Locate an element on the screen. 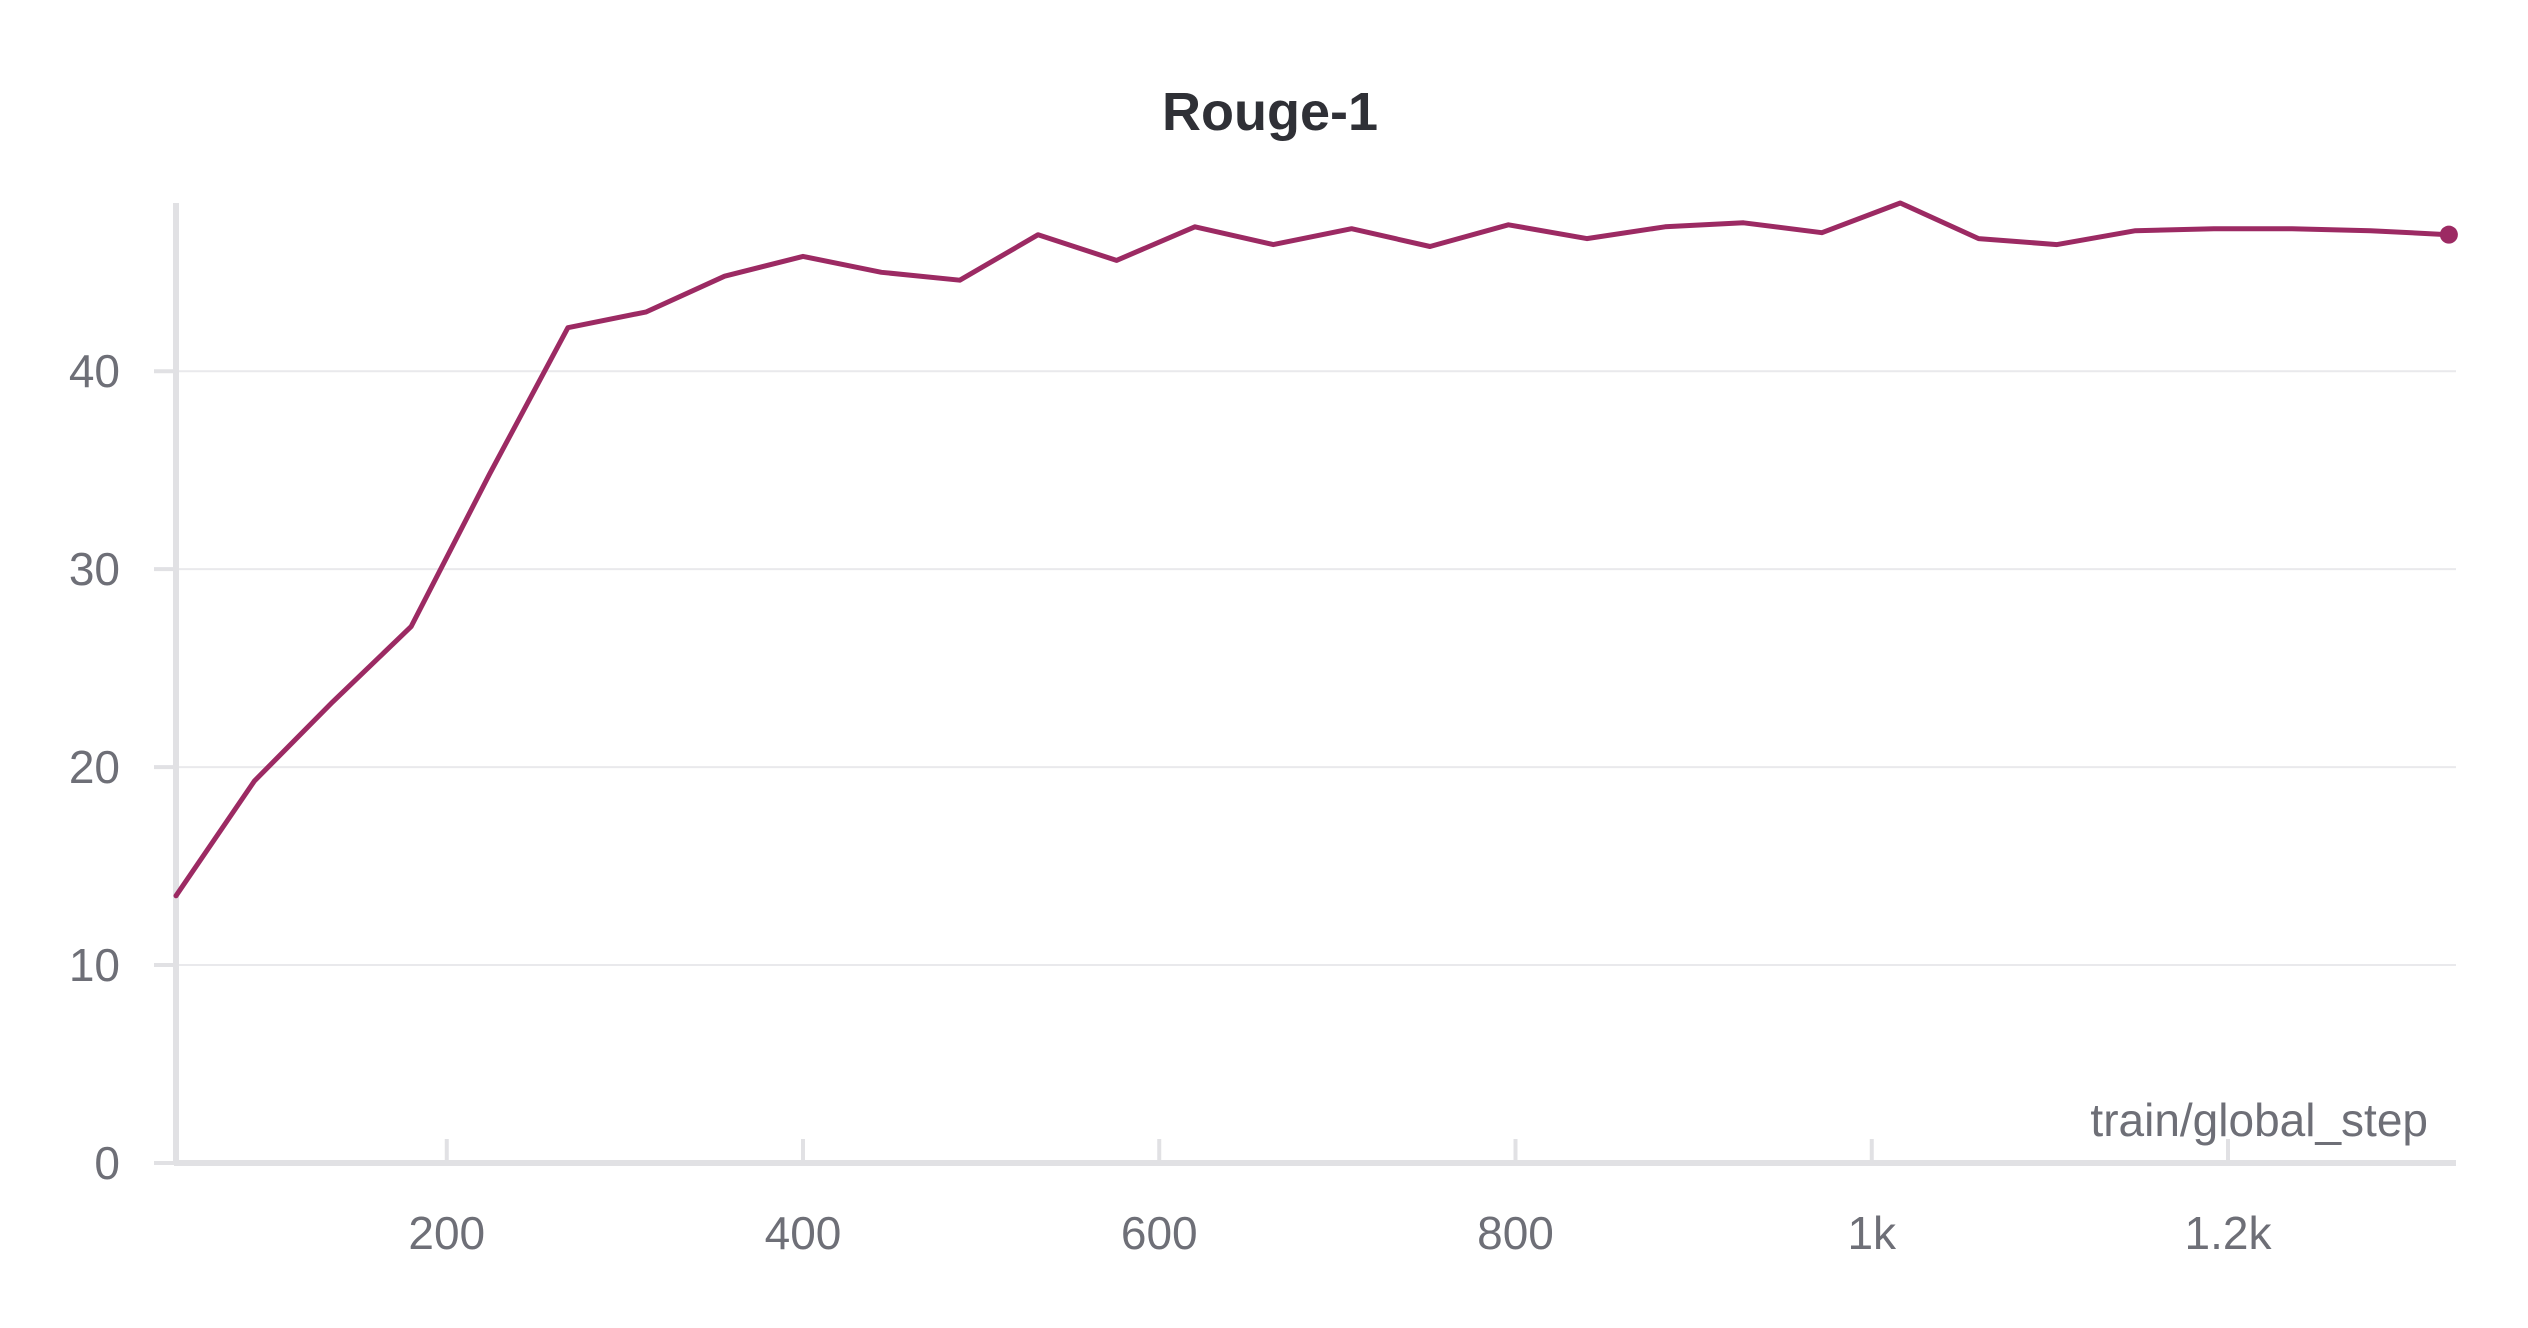  chart-title: Rouge-1 is located at coordinates (1270, 112).